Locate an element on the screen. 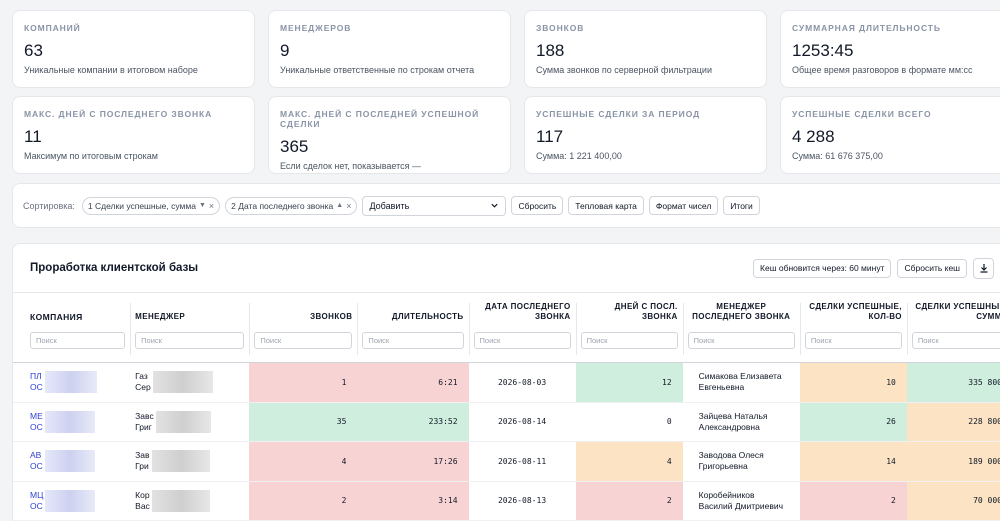 The width and height of the screenshot is (1000, 521). manager-search-input: Поиск is located at coordinates (190, 340).